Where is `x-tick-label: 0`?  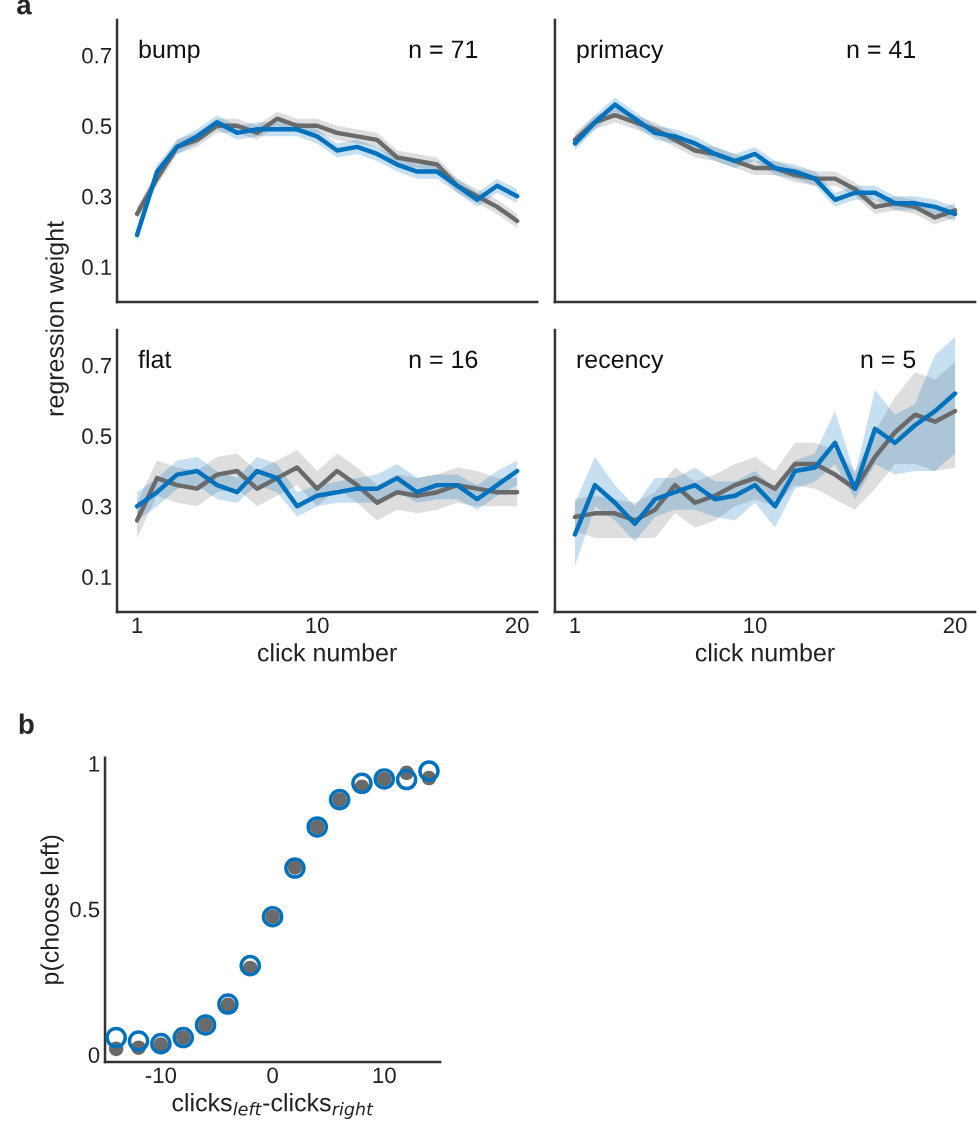 x-tick-label: 0 is located at coordinates (272, 1075).